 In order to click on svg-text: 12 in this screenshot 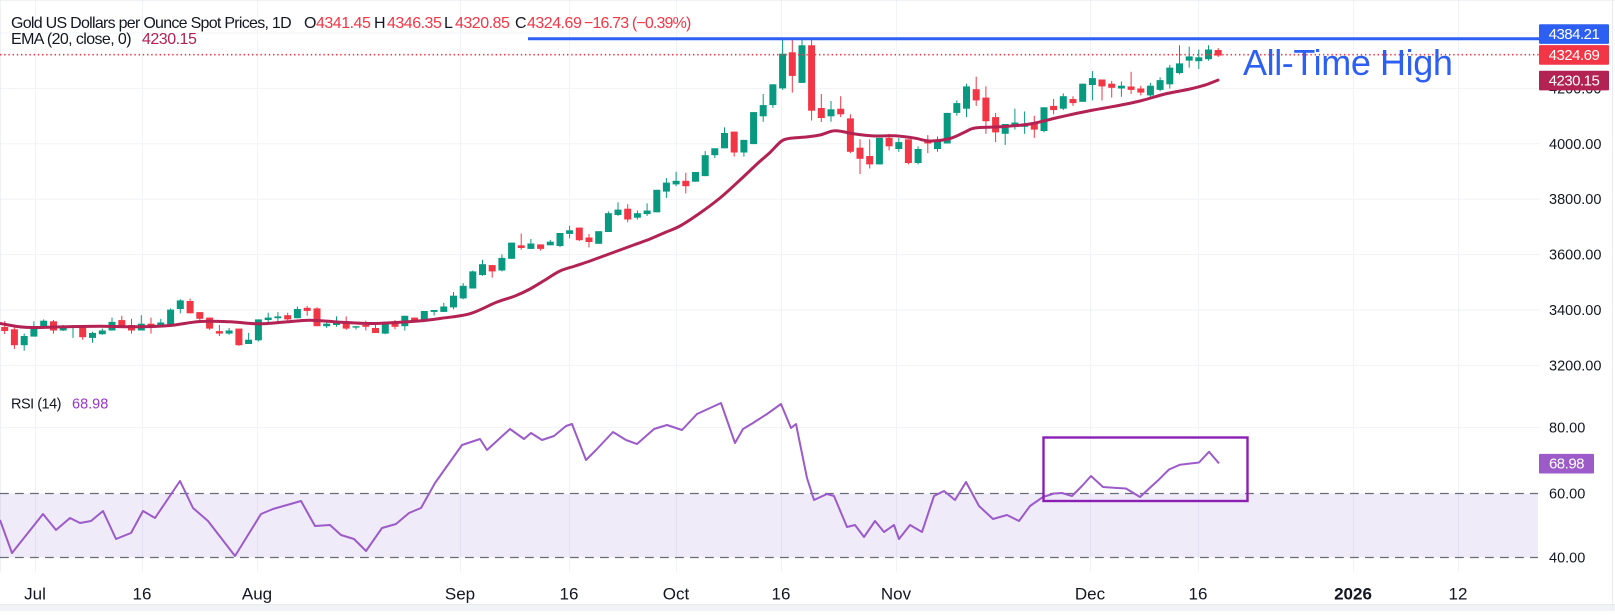, I will do `click(1458, 593)`.